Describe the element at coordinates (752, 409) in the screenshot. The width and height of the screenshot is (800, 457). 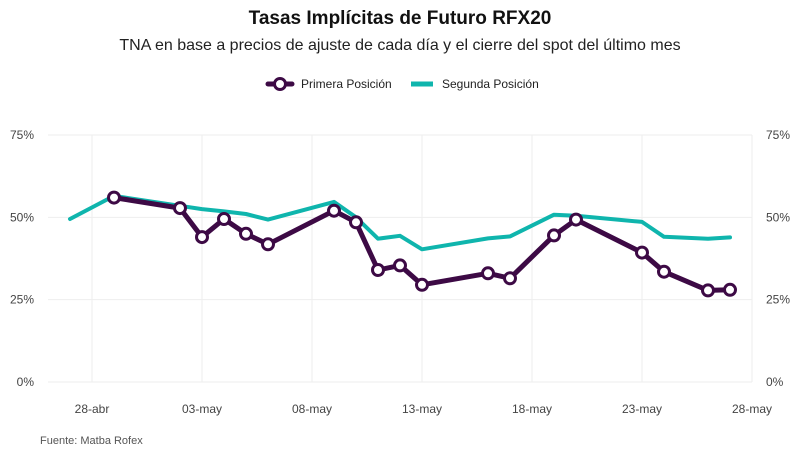
I see `x-tick-label: 28-may` at that location.